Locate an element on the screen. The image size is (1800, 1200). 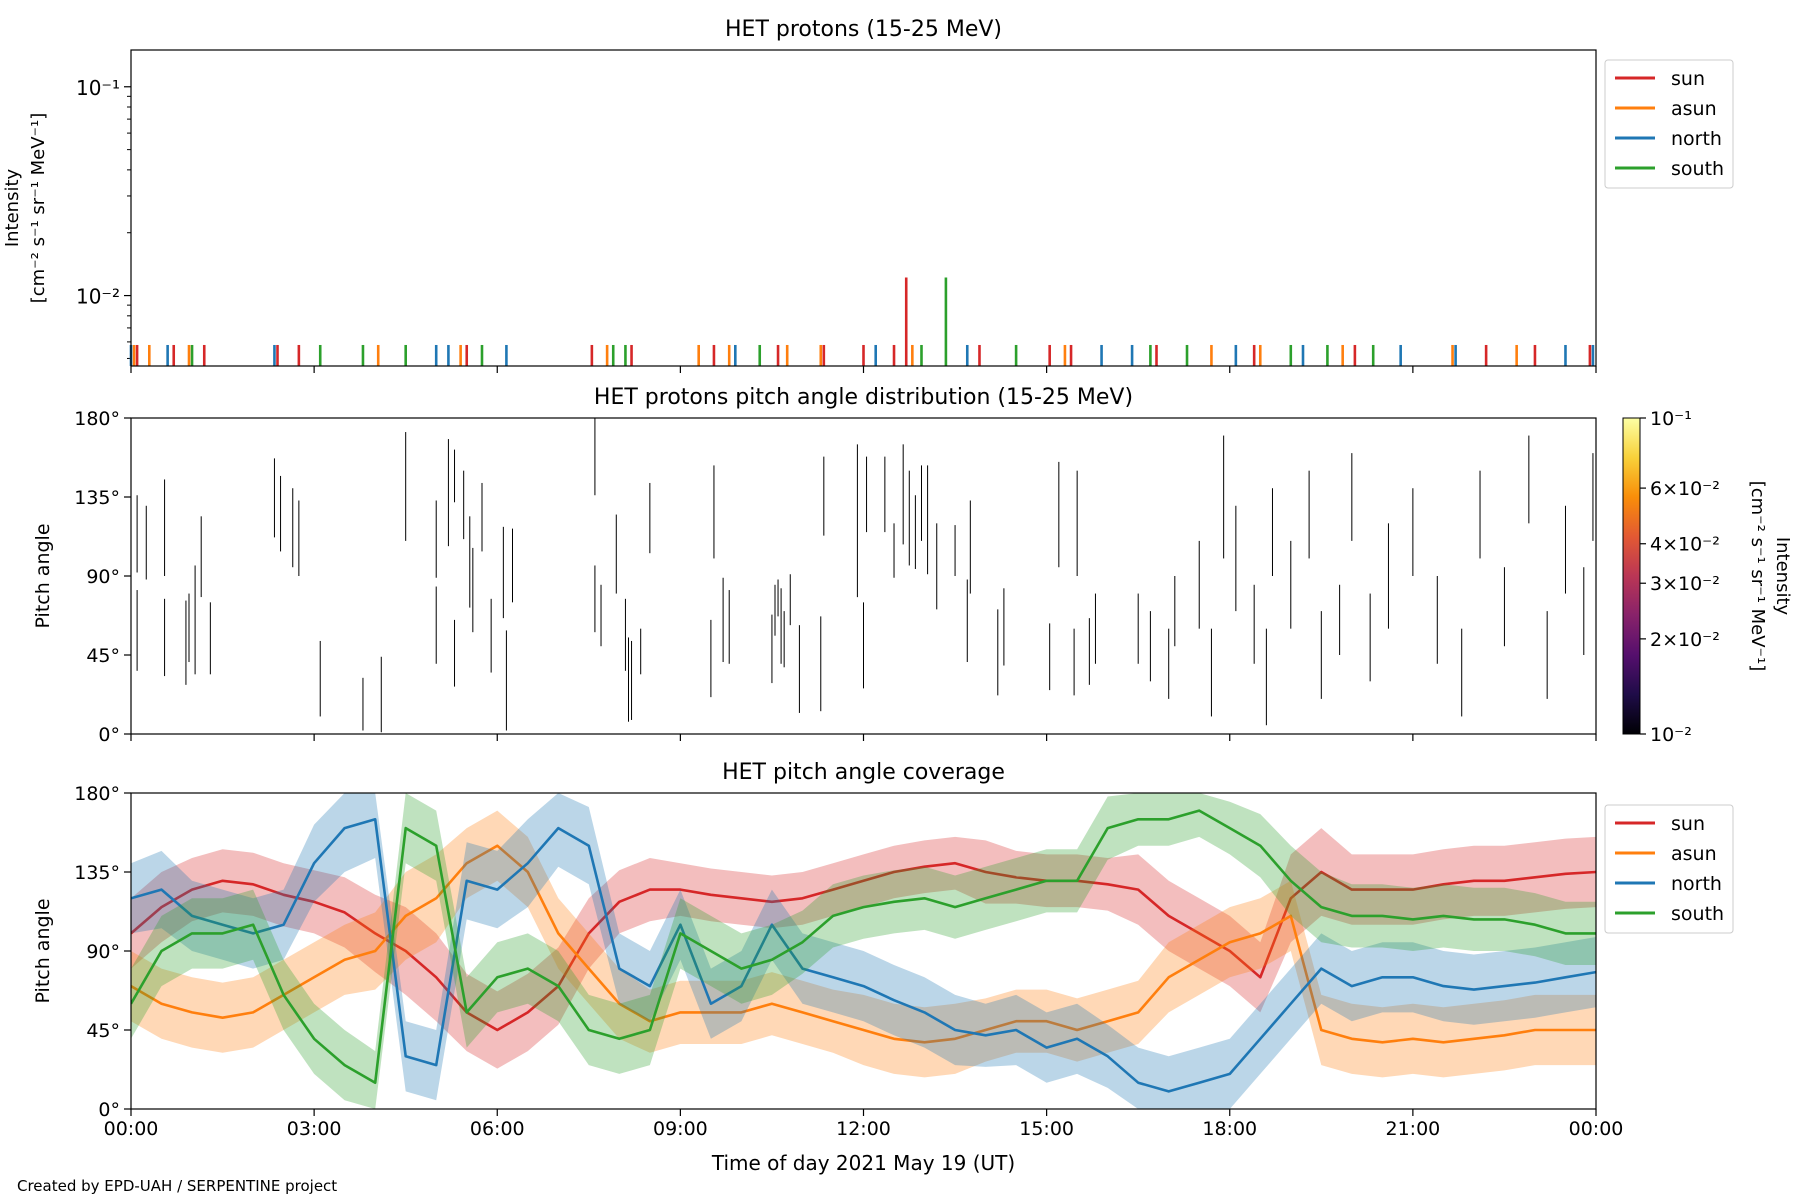
x-tick-label: 06:00 is located at coordinates (497, 1129).